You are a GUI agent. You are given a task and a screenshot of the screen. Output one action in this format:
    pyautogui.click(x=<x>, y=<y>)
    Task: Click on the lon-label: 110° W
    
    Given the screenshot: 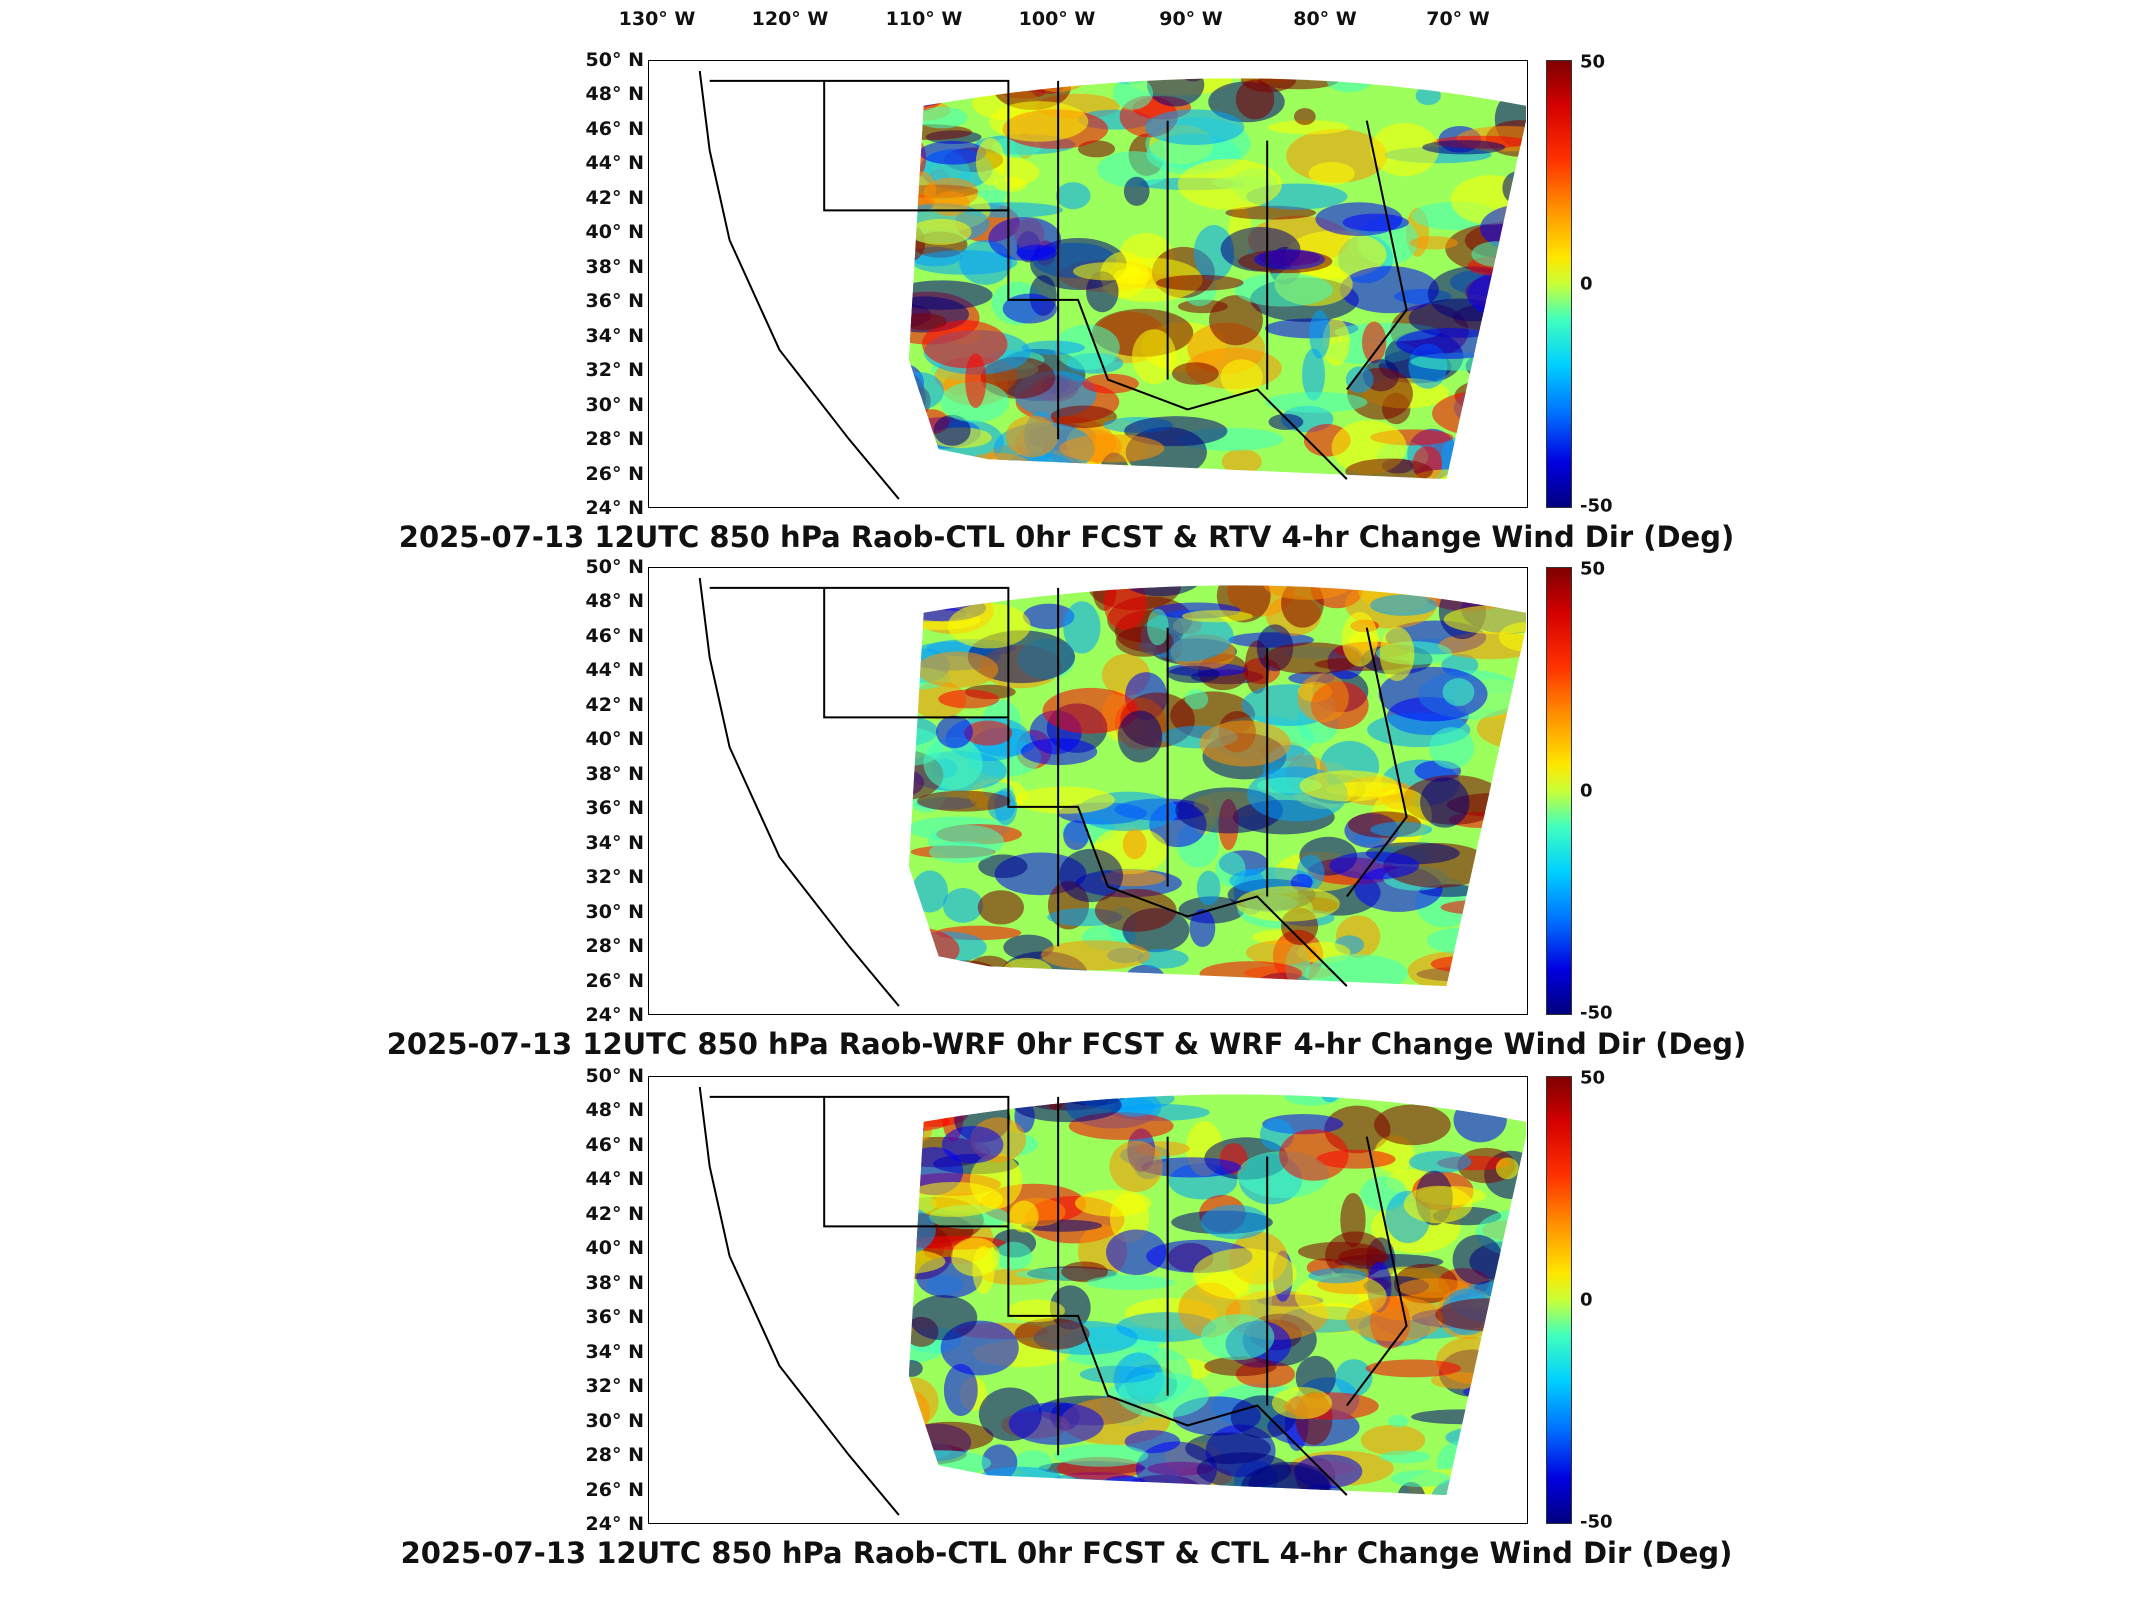 What is the action you would take?
    pyautogui.click(x=924, y=19)
    